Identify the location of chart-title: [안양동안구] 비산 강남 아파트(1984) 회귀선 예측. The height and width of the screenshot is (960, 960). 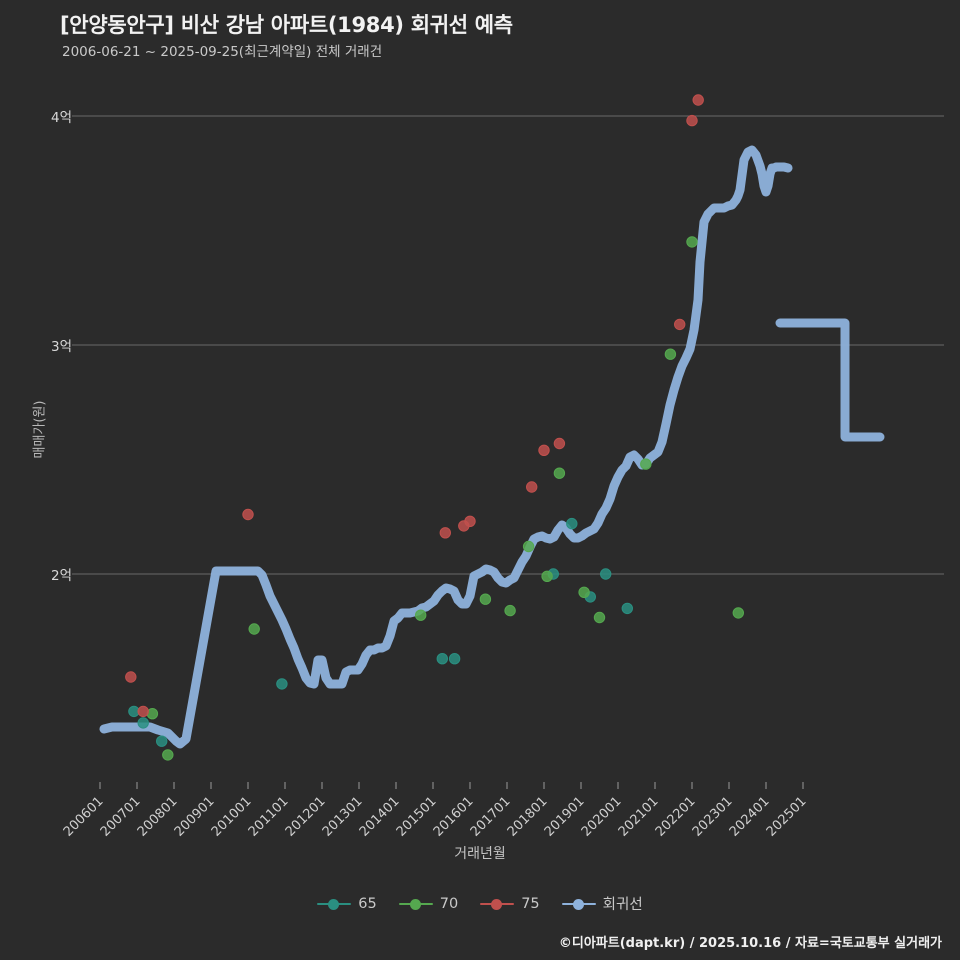
(286, 25).